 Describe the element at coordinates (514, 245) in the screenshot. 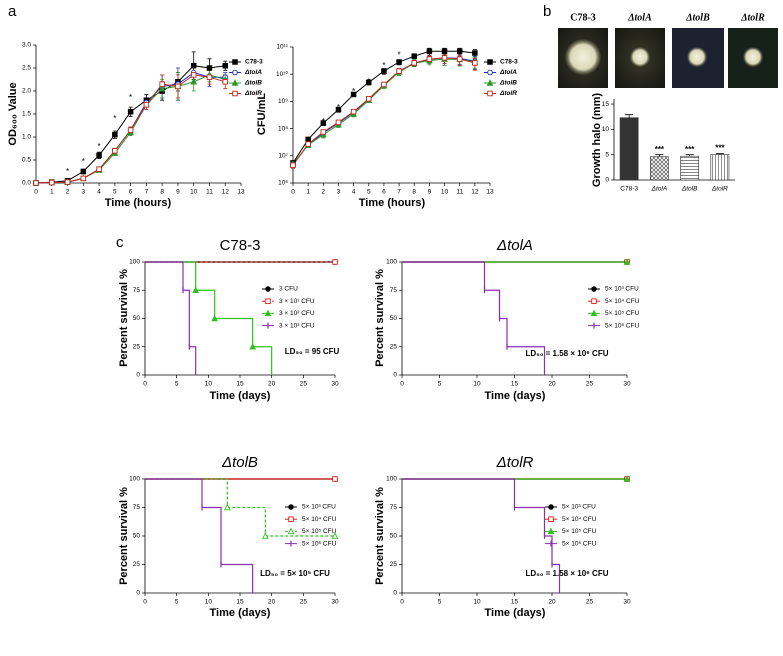

I see `chart-title: ΔtolA` at that location.